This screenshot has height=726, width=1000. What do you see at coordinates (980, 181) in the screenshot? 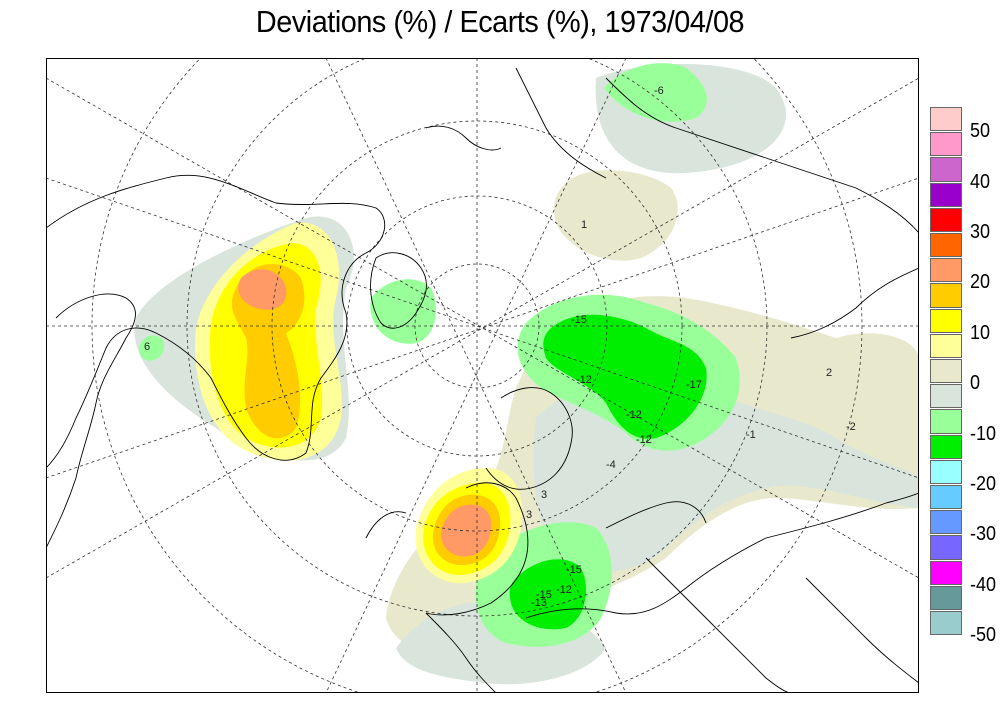
I see `legend-label: 40` at bounding box center [980, 181].